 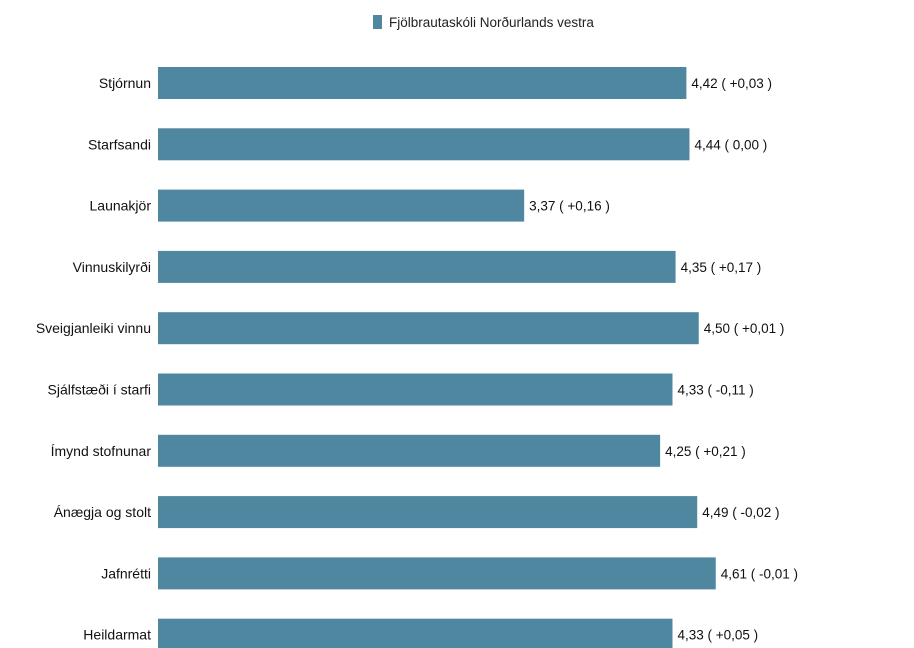 What do you see at coordinates (740, 512) in the screenshot?
I see `data-label: 4,49 ( -0,02 )` at bounding box center [740, 512].